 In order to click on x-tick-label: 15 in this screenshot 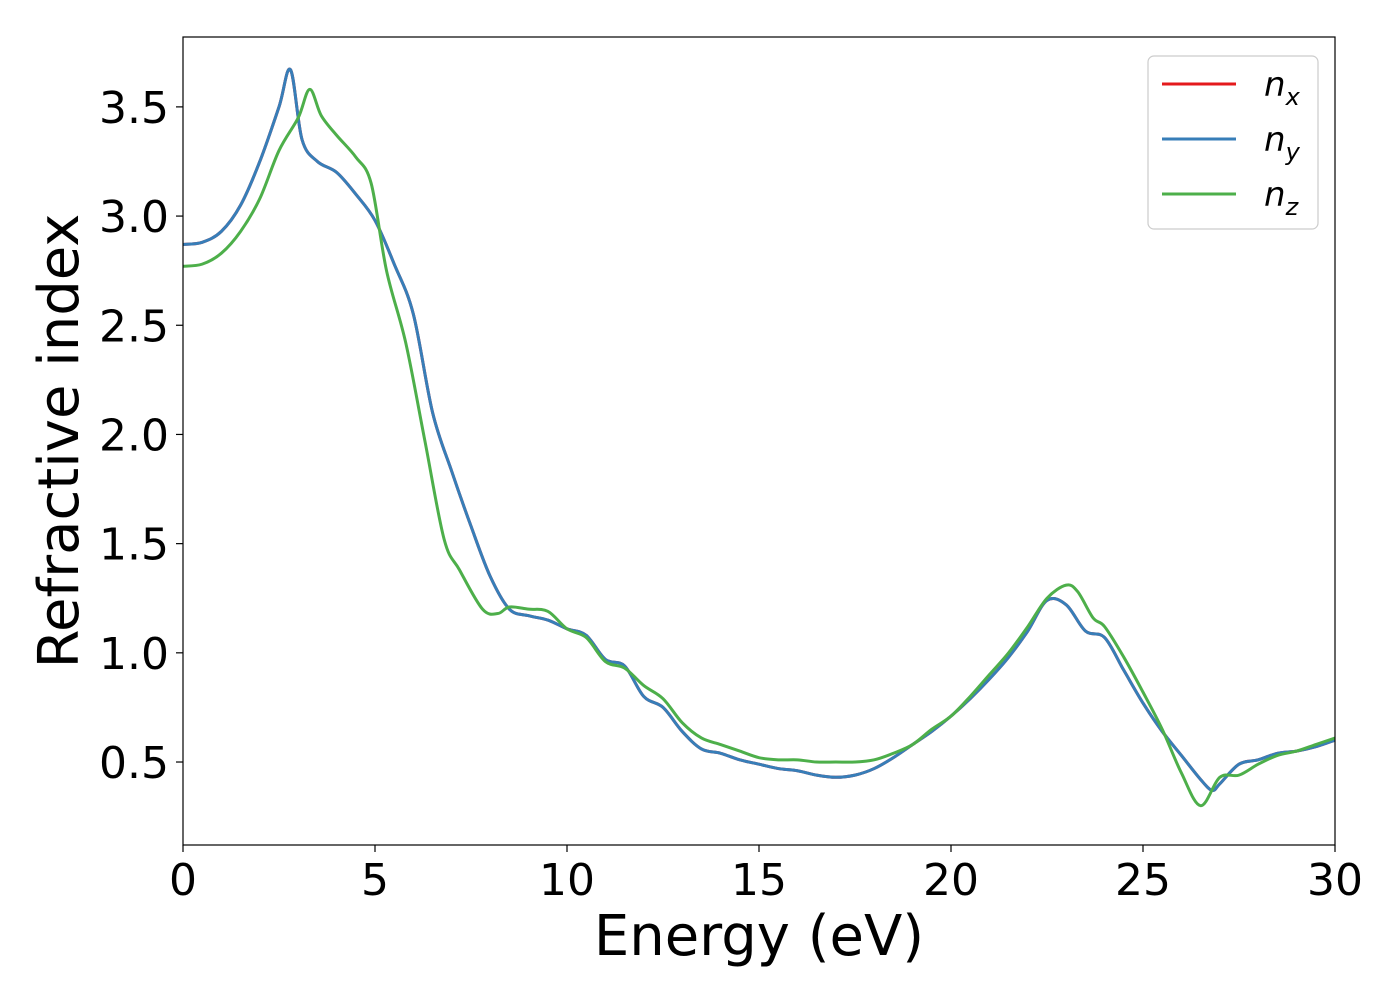, I will do `click(759, 880)`.